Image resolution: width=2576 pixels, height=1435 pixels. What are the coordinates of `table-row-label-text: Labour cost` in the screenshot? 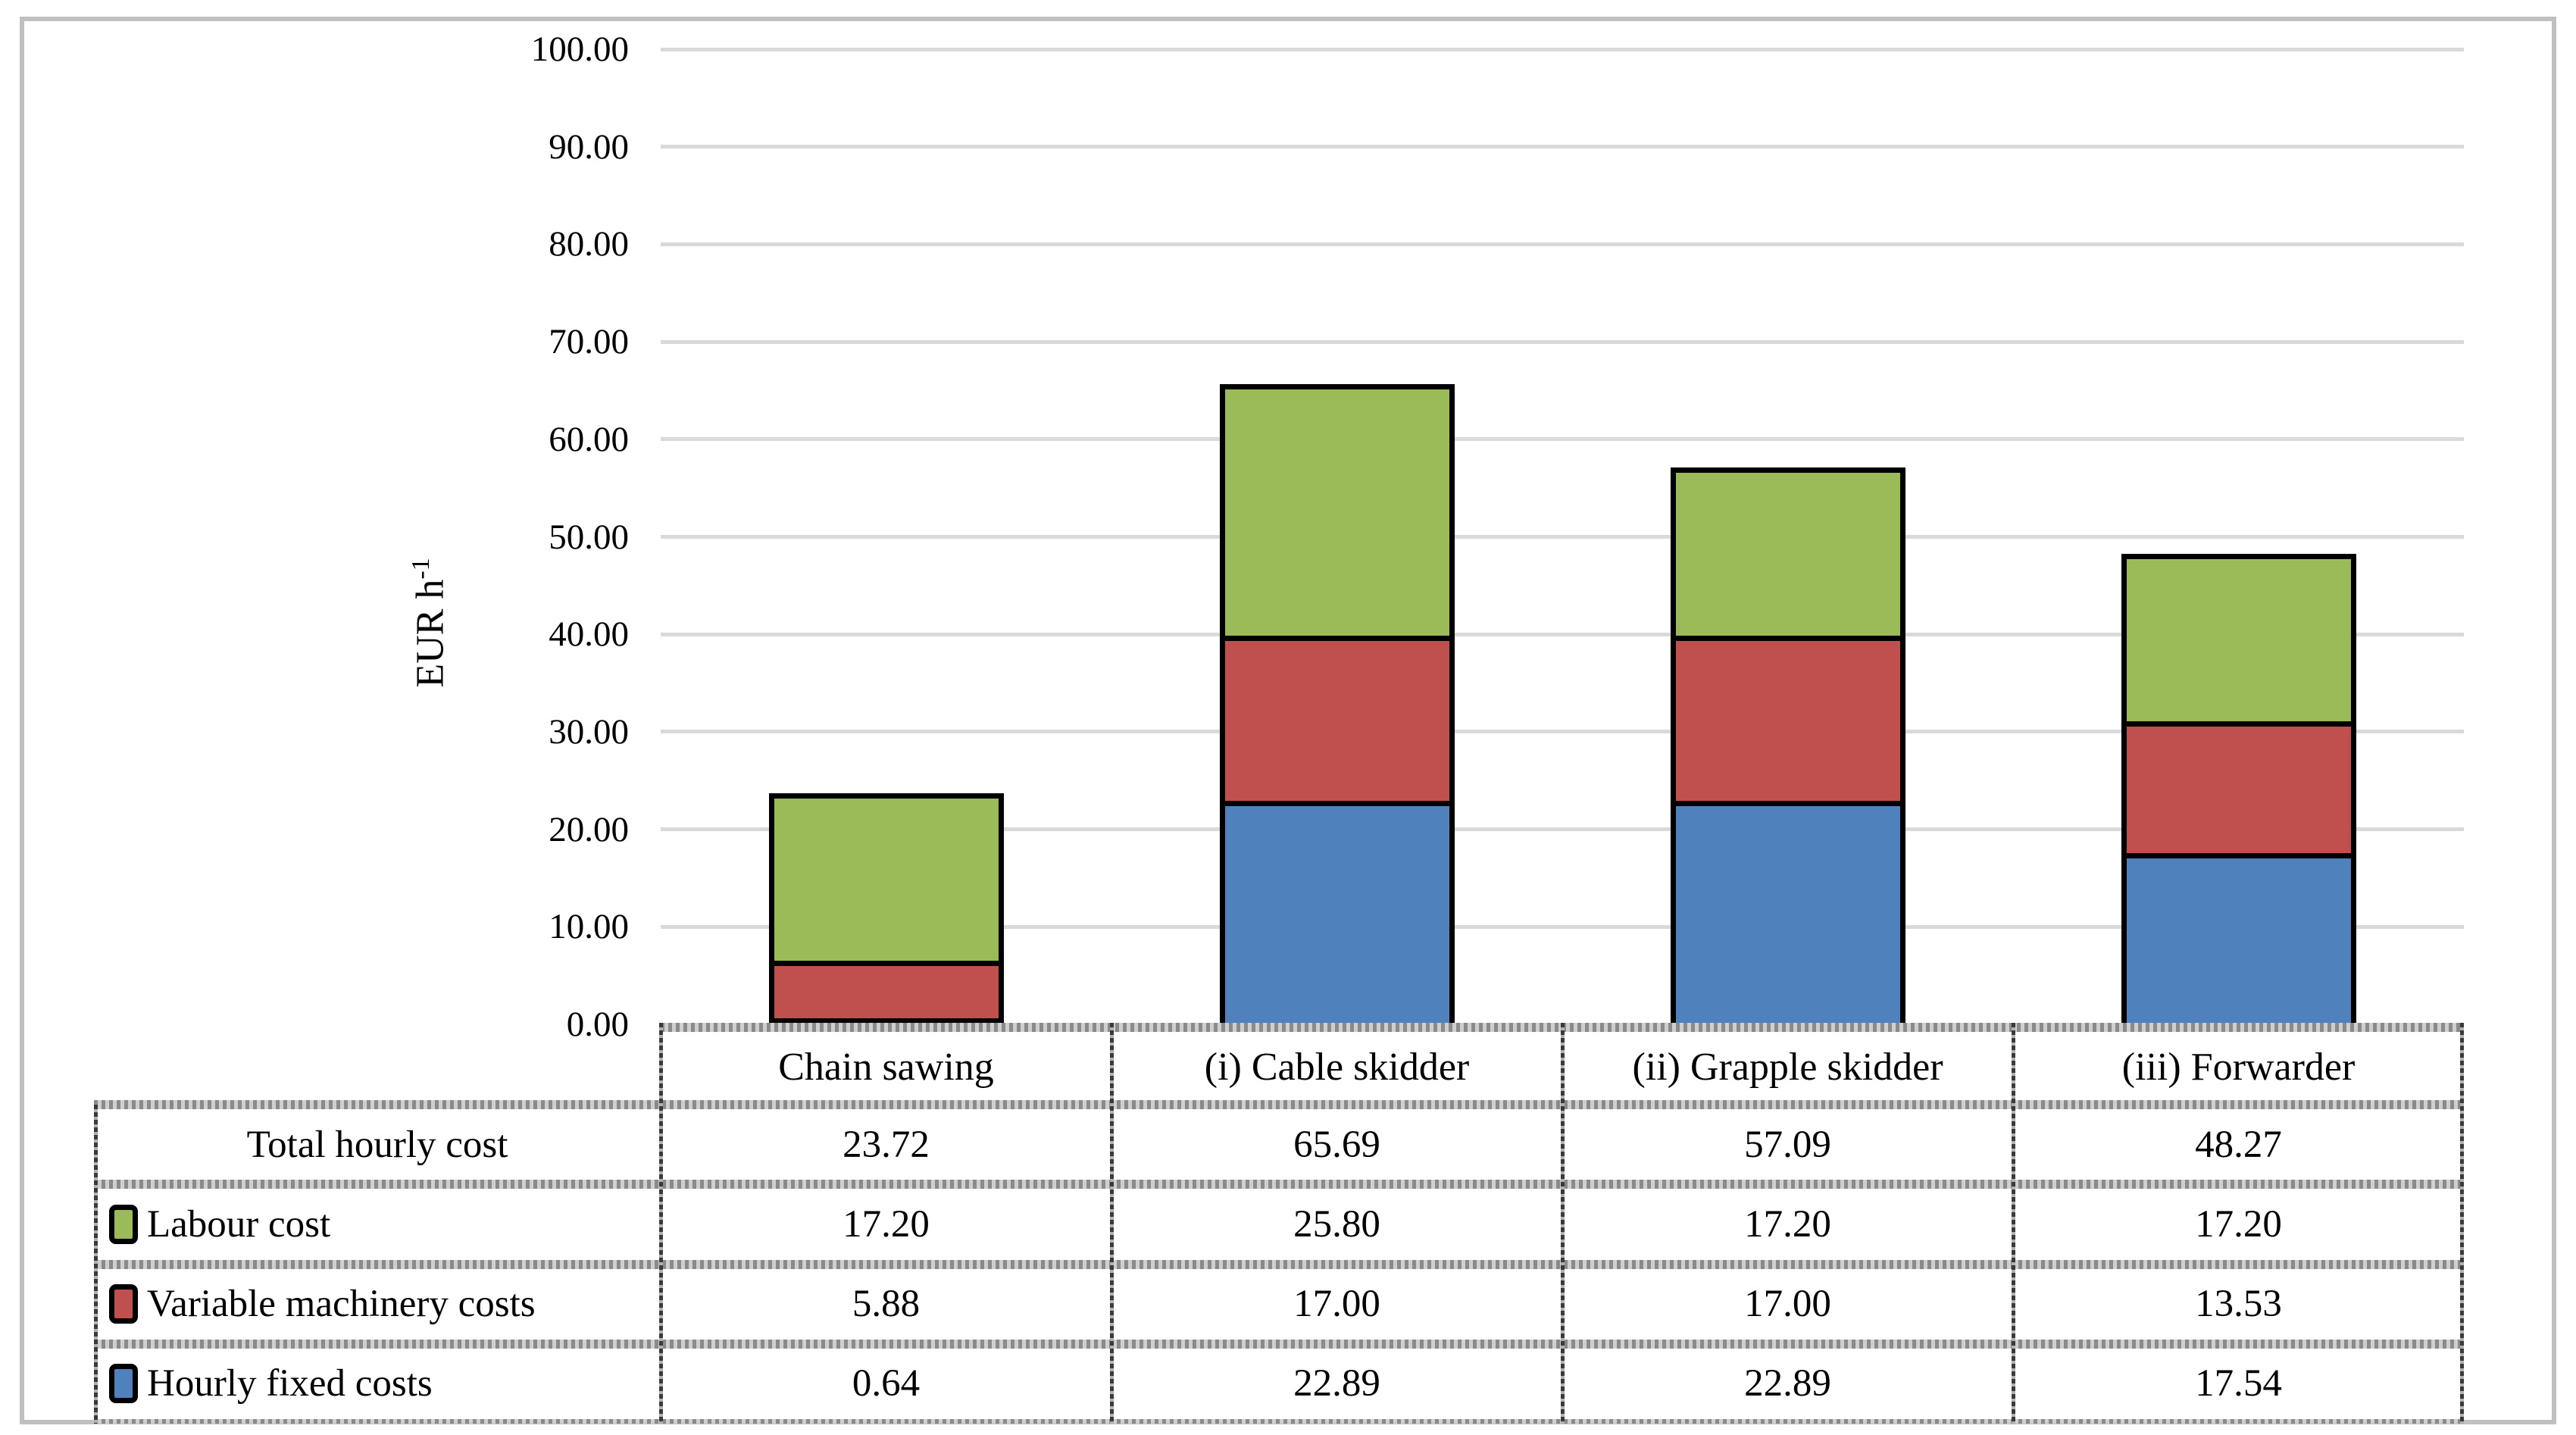 It's located at (239, 1224).